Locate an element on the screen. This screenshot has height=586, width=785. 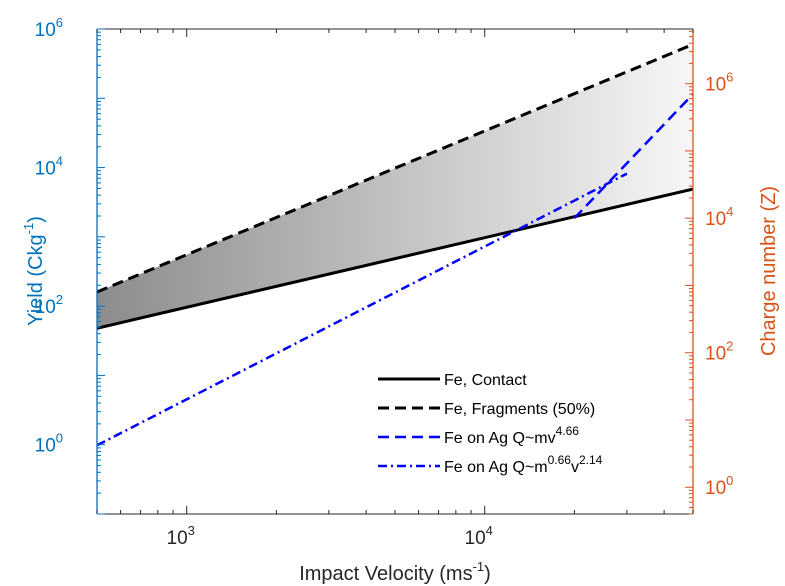
x-tick-label: 10³ is located at coordinates (181, 536).